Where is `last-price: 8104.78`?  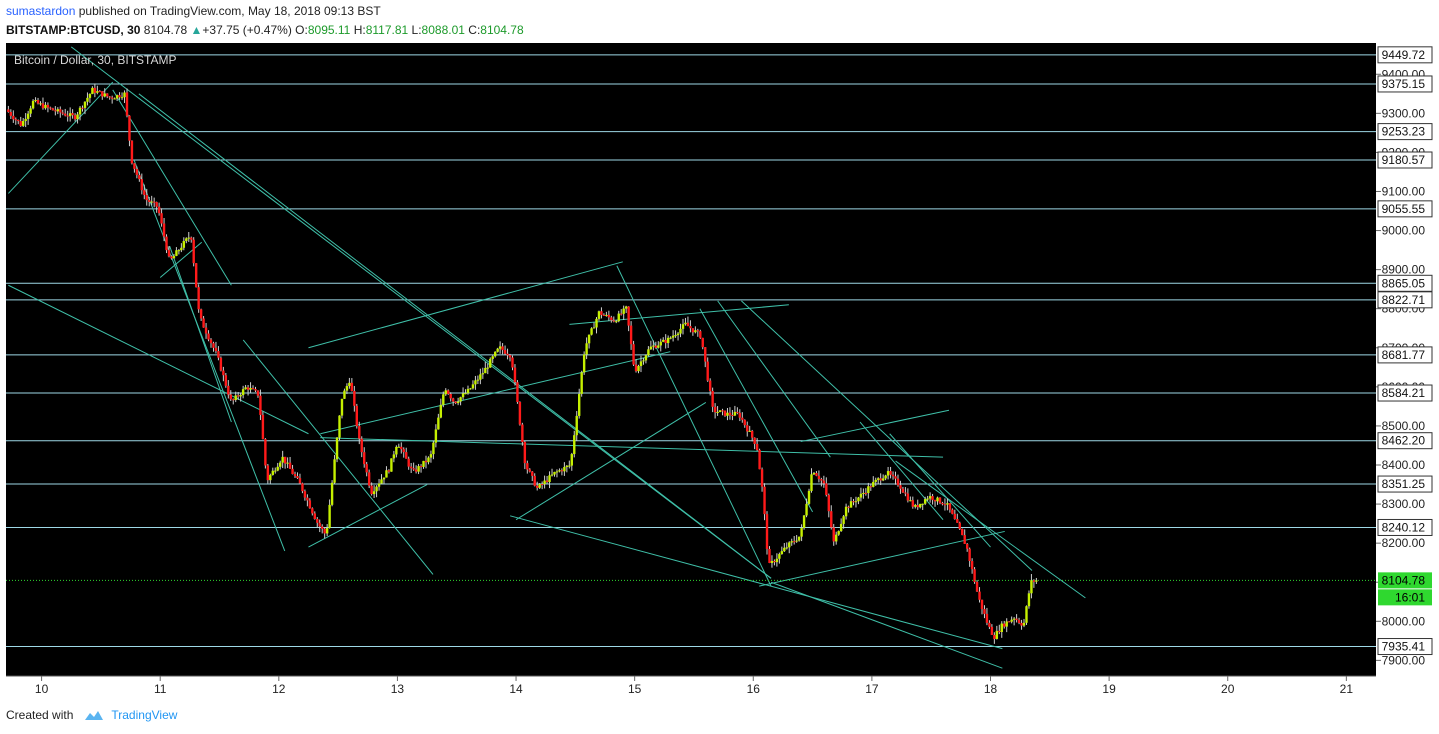 last-price: 8104.78 is located at coordinates (165, 30).